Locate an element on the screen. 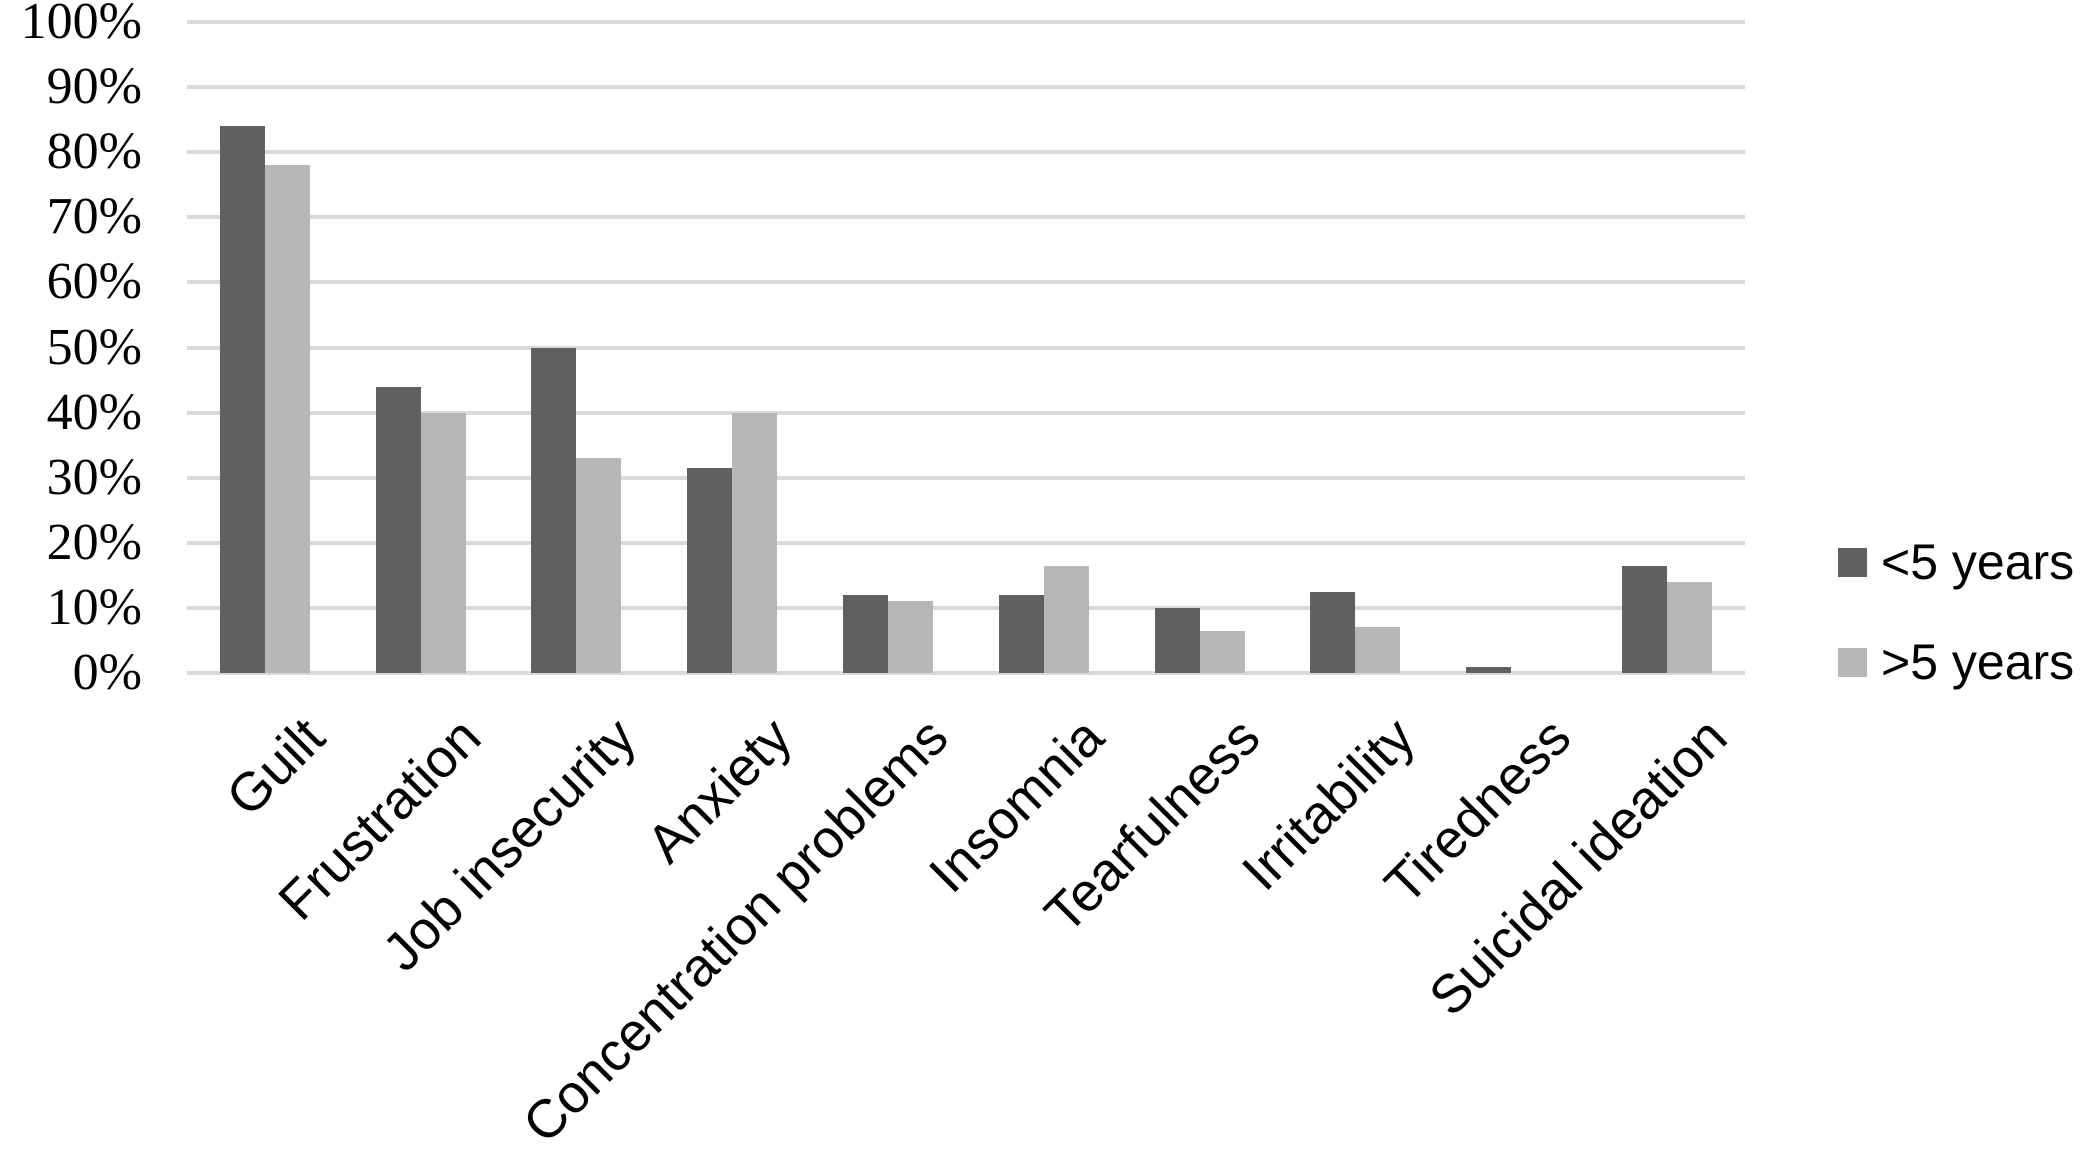 This screenshot has width=2087, height=1150. y-tick-label: 20% is located at coordinates (94, 542).